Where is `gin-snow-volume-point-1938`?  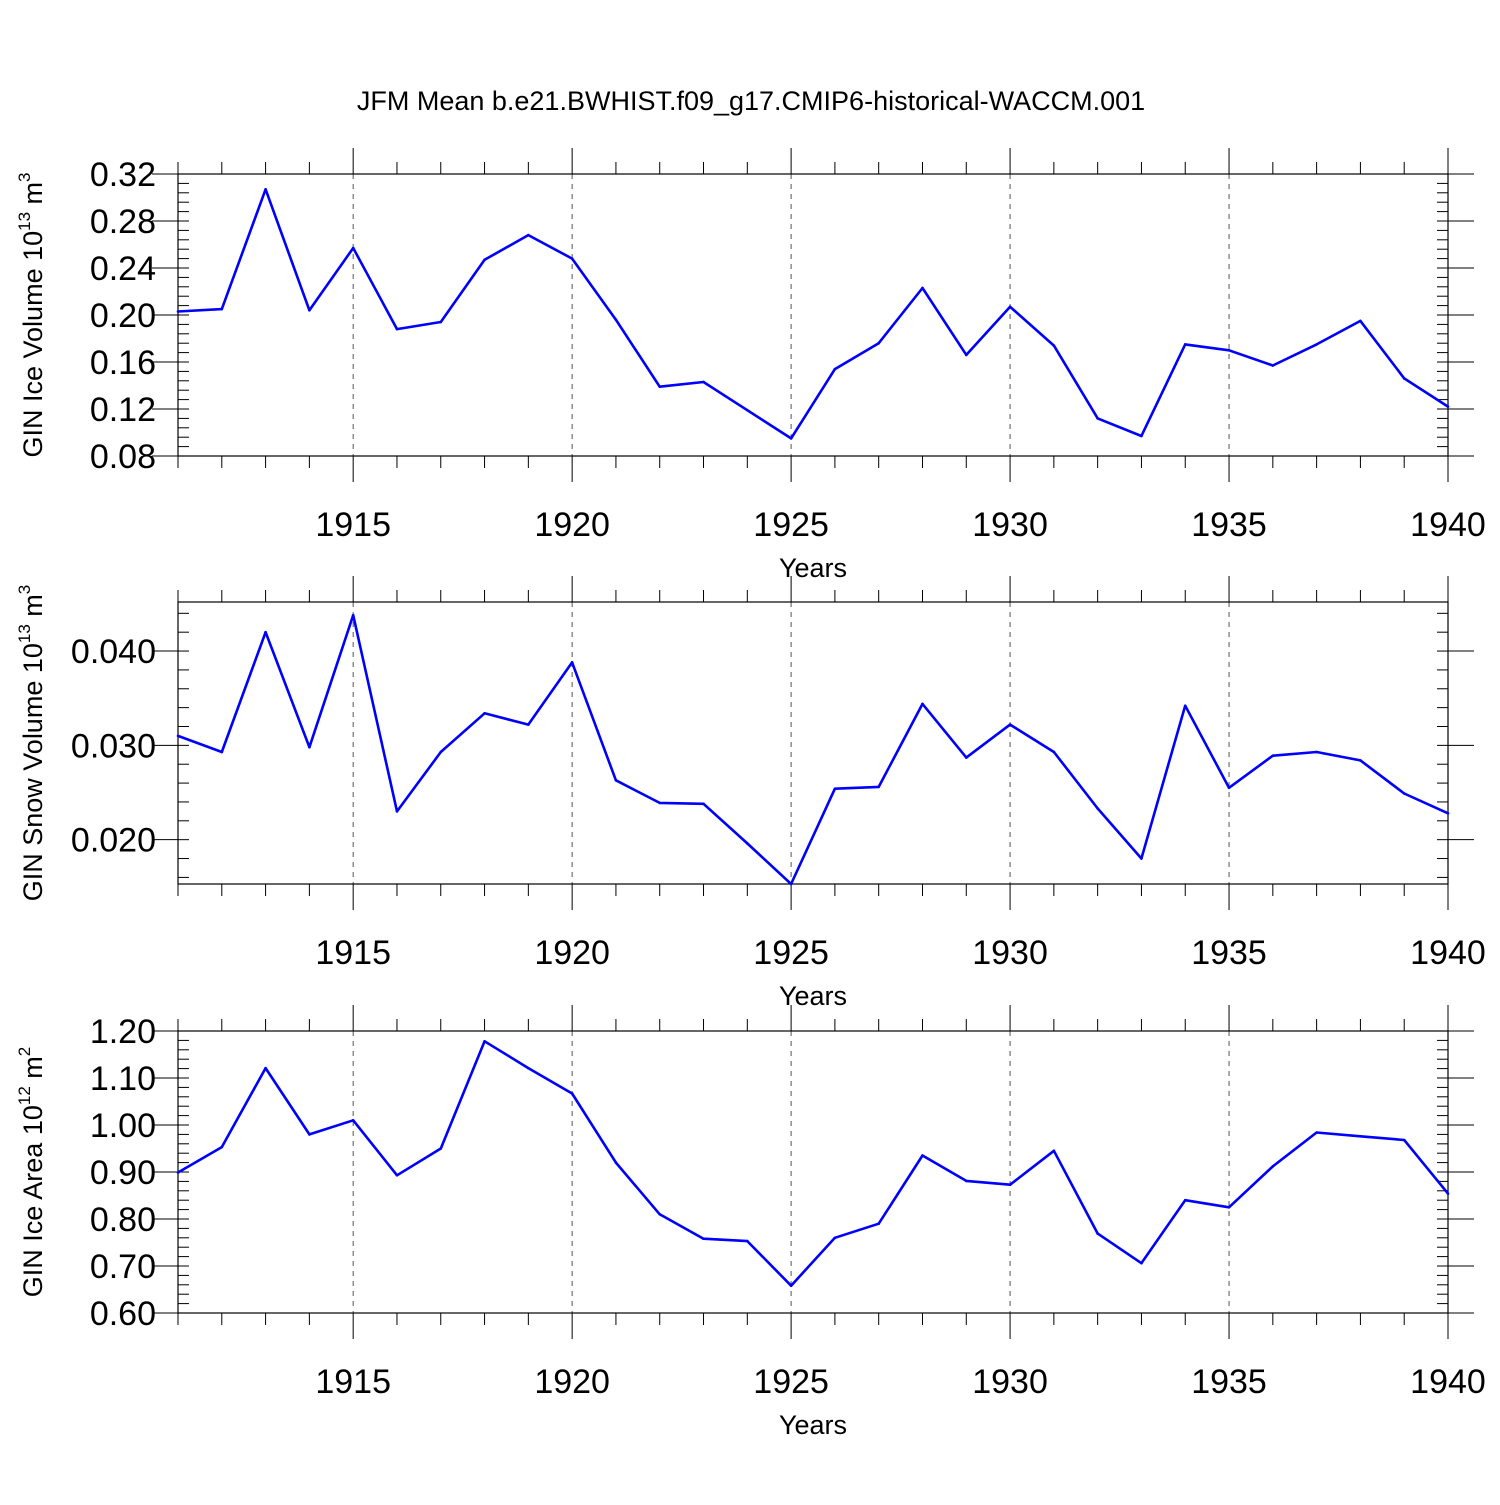 gin-snow-volume-point-1938 is located at coordinates (1360, 760).